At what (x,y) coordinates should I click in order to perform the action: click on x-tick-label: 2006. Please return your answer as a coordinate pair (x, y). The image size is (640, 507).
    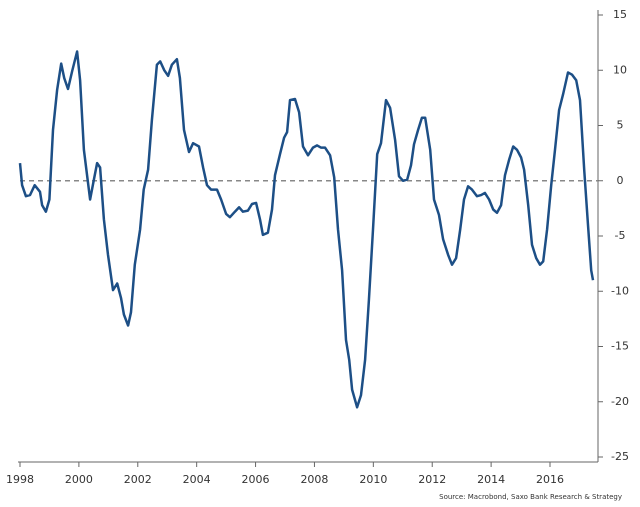
    Looking at the image, I should click on (256, 479).